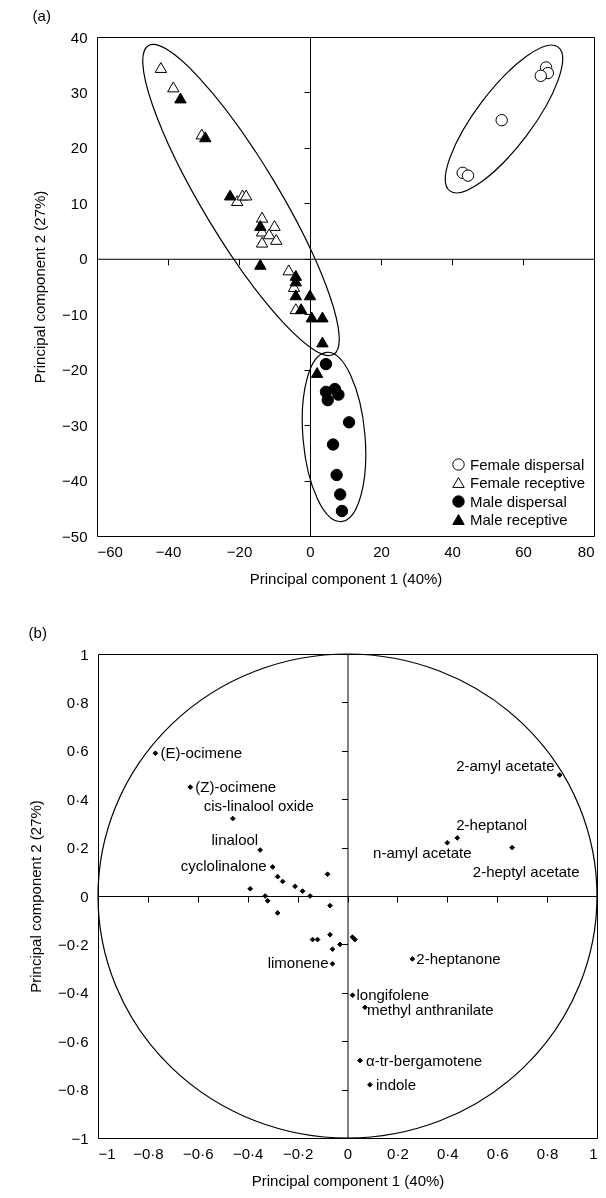  Describe the element at coordinates (41, 15) in the screenshot. I see `chart-title: (a)` at that location.